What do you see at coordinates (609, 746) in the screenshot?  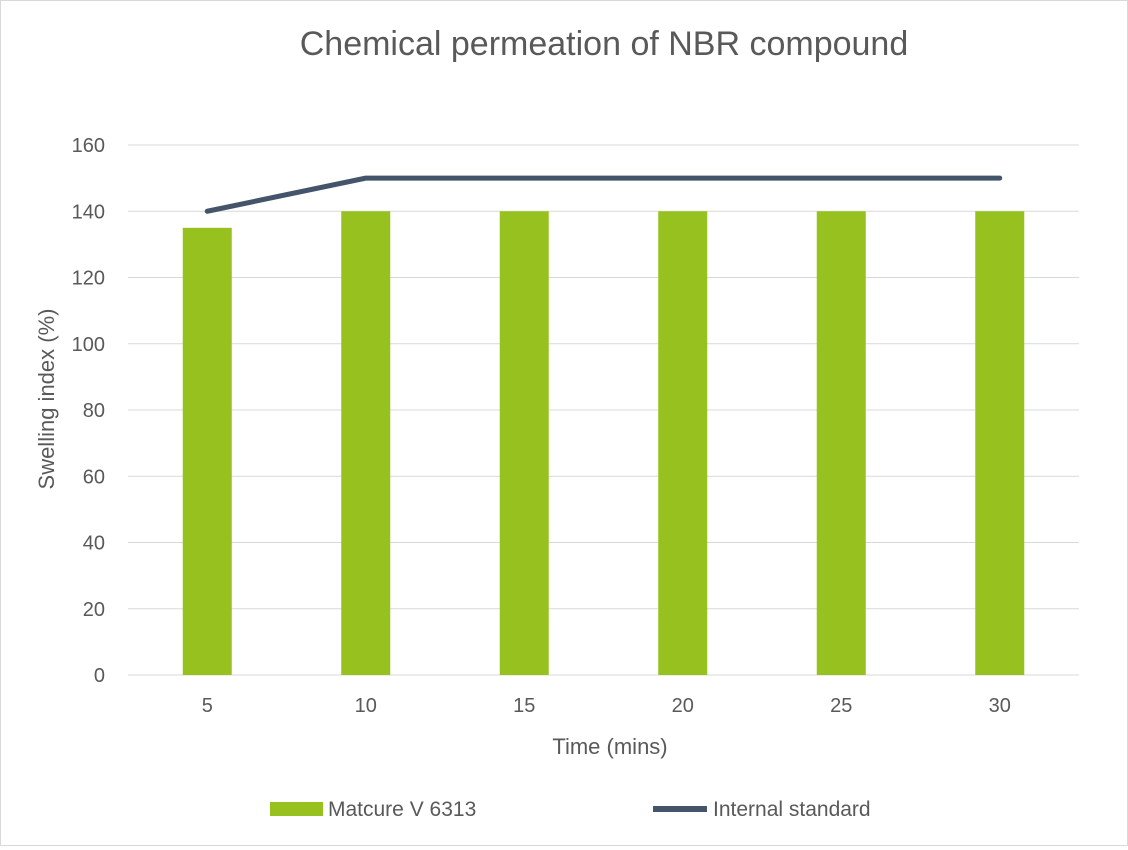 I see `x-axis-label: Time (mins)` at bounding box center [609, 746].